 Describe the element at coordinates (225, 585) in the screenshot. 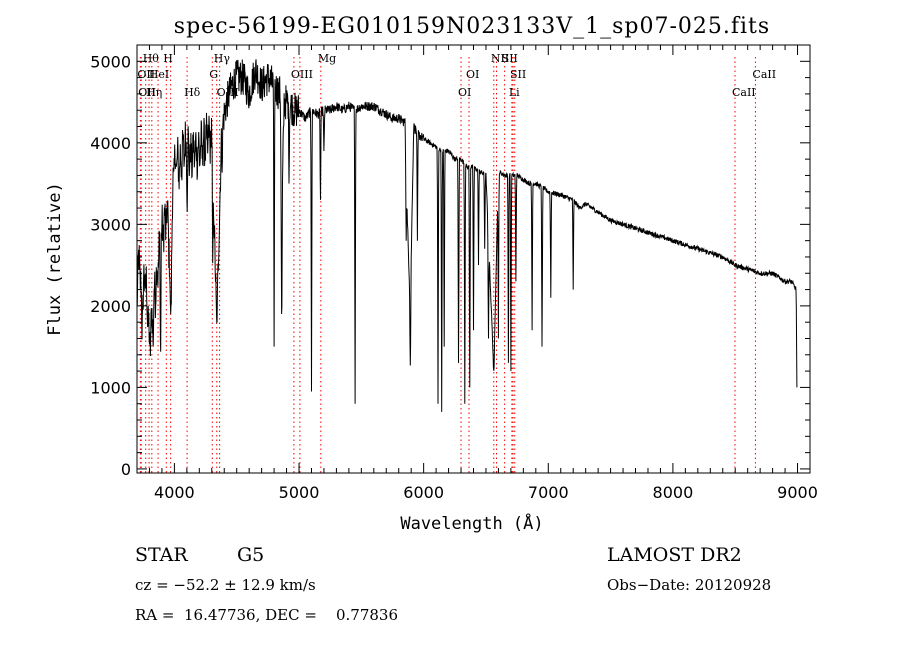

I see `redshift-line: cz = −52.2 ± 12.9 km/s` at that location.